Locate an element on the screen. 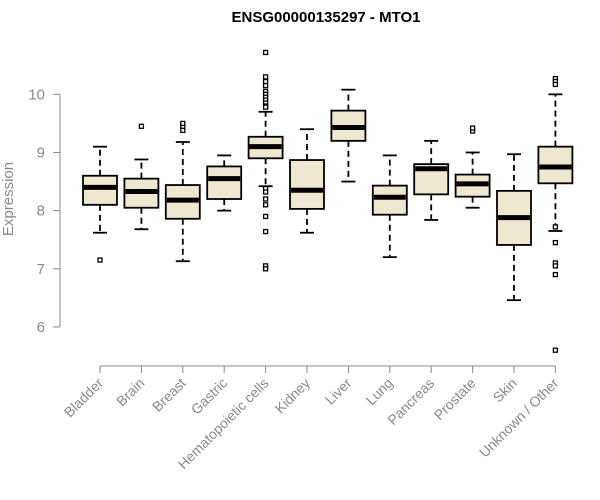 Image resolution: width=600 pixels, height=500 pixels. box-lung is located at coordinates (389, 206).